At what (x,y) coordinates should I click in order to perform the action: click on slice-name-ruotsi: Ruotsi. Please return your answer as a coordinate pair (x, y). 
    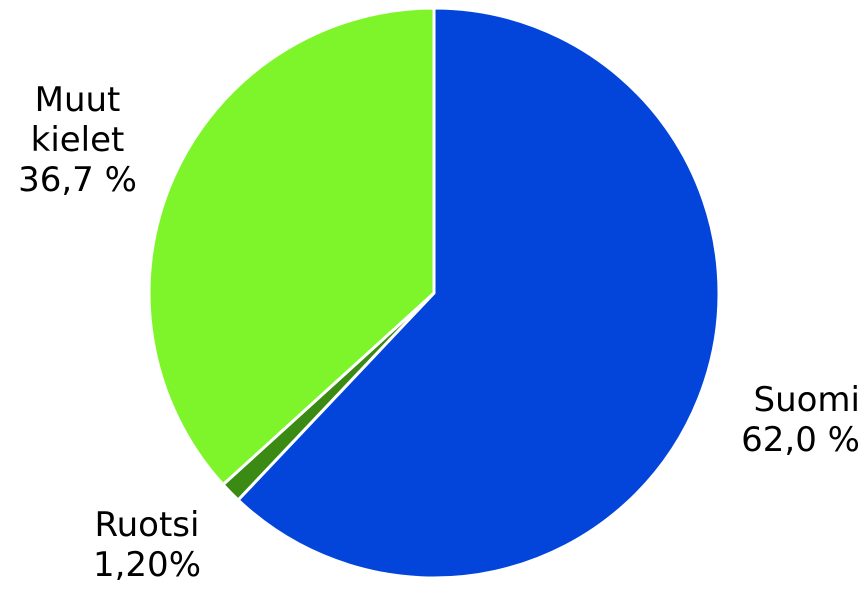
    Looking at the image, I should click on (147, 525).